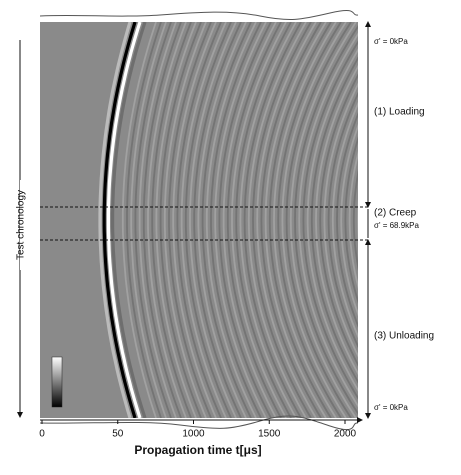 This screenshot has height=475, width=461. I want to click on x-tick-label: 1000, so click(193, 434).